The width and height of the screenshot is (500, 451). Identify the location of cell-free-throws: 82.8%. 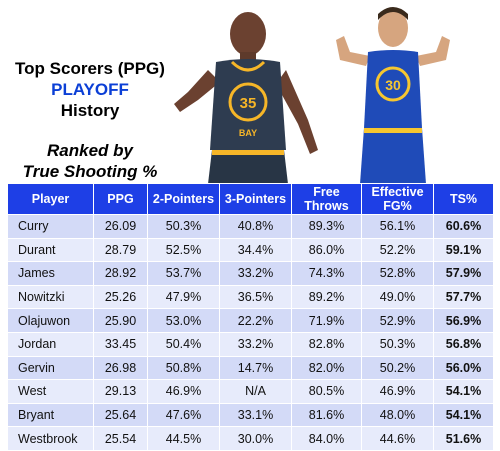
(326, 344).